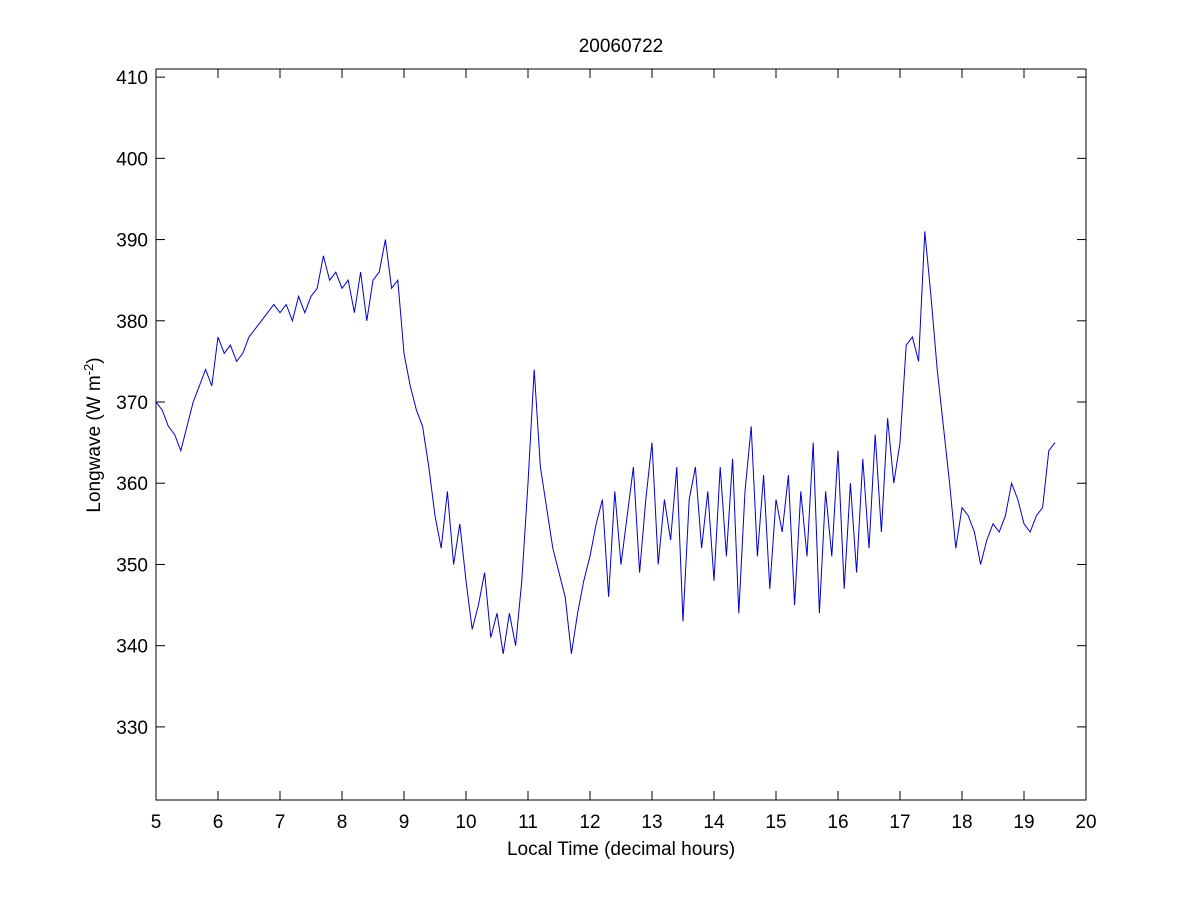 This screenshot has width=1200, height=900. I want to click on y-tick-label: 380, so click(132, 322).